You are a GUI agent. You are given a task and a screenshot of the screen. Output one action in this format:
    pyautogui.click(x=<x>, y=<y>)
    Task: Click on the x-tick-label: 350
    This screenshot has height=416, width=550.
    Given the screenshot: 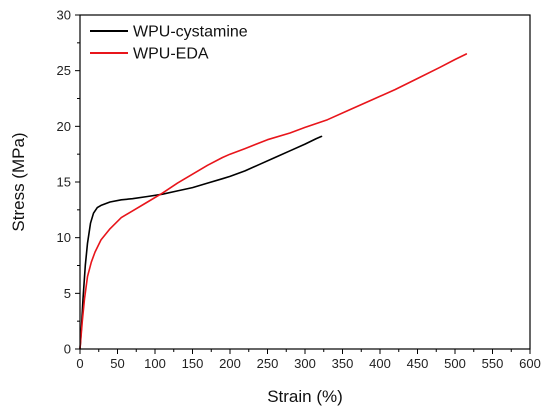 What is the action you would take?
    pyautogui.click(x=343, y=363)
    